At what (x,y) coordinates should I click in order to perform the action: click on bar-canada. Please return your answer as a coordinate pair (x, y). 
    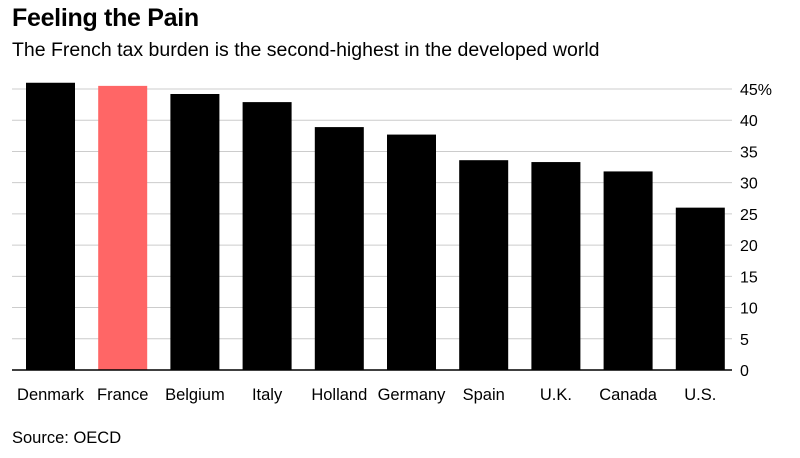
    Looking at the image, I should click on (628, 270).